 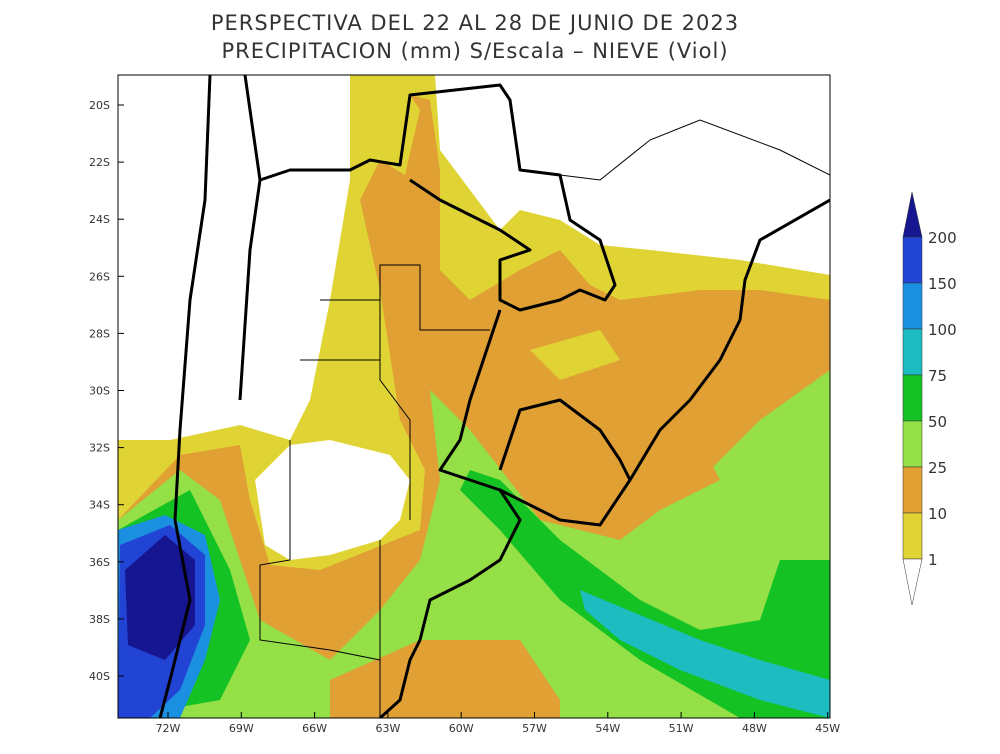 I want to click on colorbar-label: 100, so click(x=942, y=330).